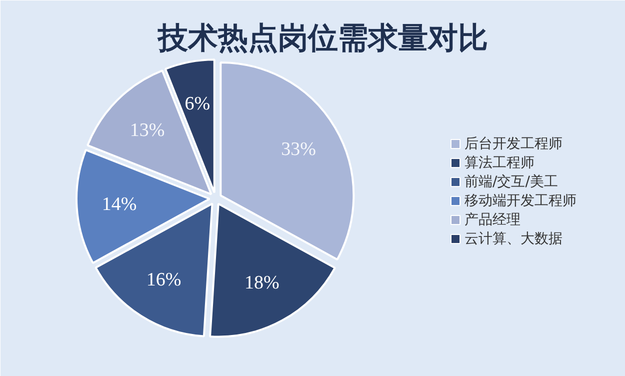 The width and height of the screenshot is (625, 376). I want to click on legend-label: 产品经理, so click(492, 220).